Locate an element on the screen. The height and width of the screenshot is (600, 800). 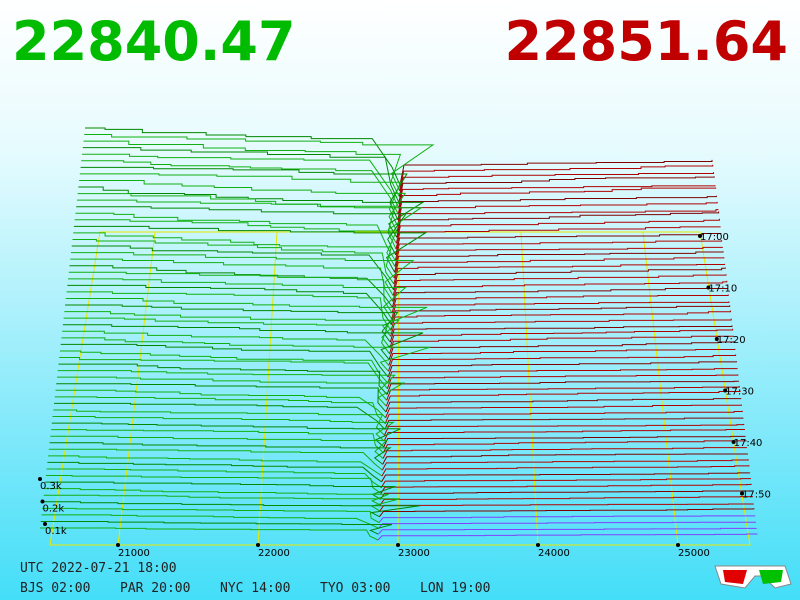
zone-time: PAR 20:00 is located at coordinates (155, 588).